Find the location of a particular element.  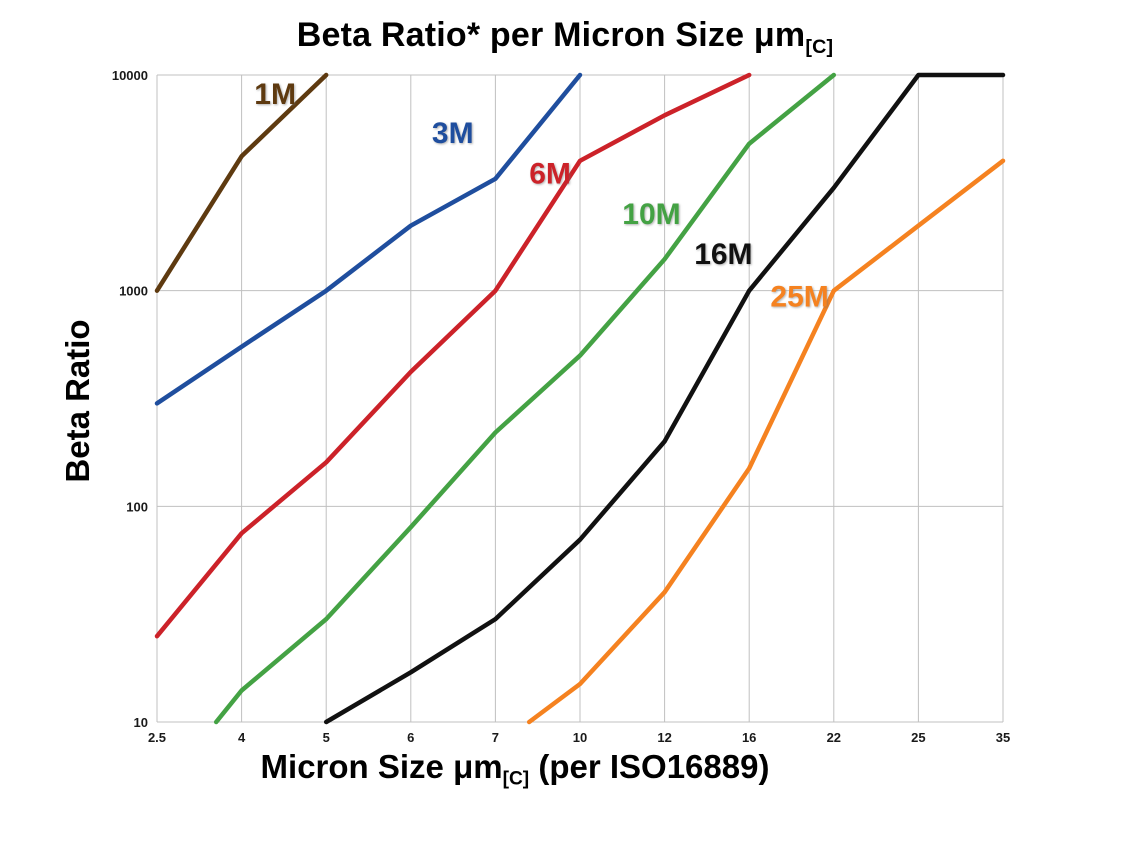

x-axis-title-suffix: (per ISO16889) is located at coordinates (649, 766).